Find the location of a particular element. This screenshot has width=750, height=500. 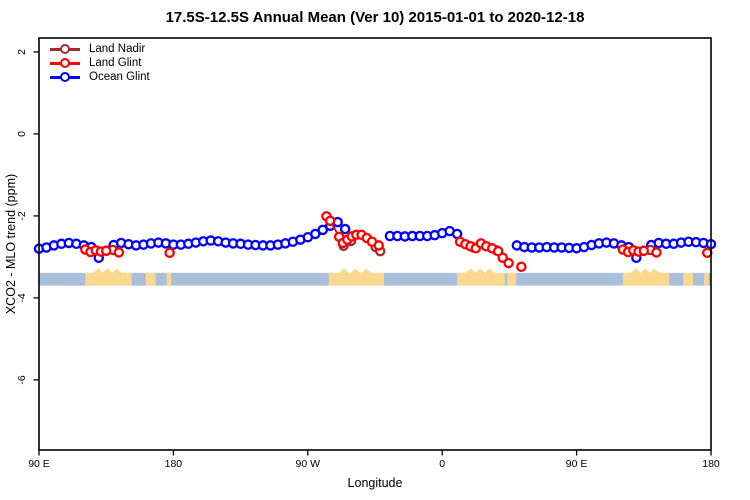

land-nadir-symbol-icon is located at coordinates (65, 49).